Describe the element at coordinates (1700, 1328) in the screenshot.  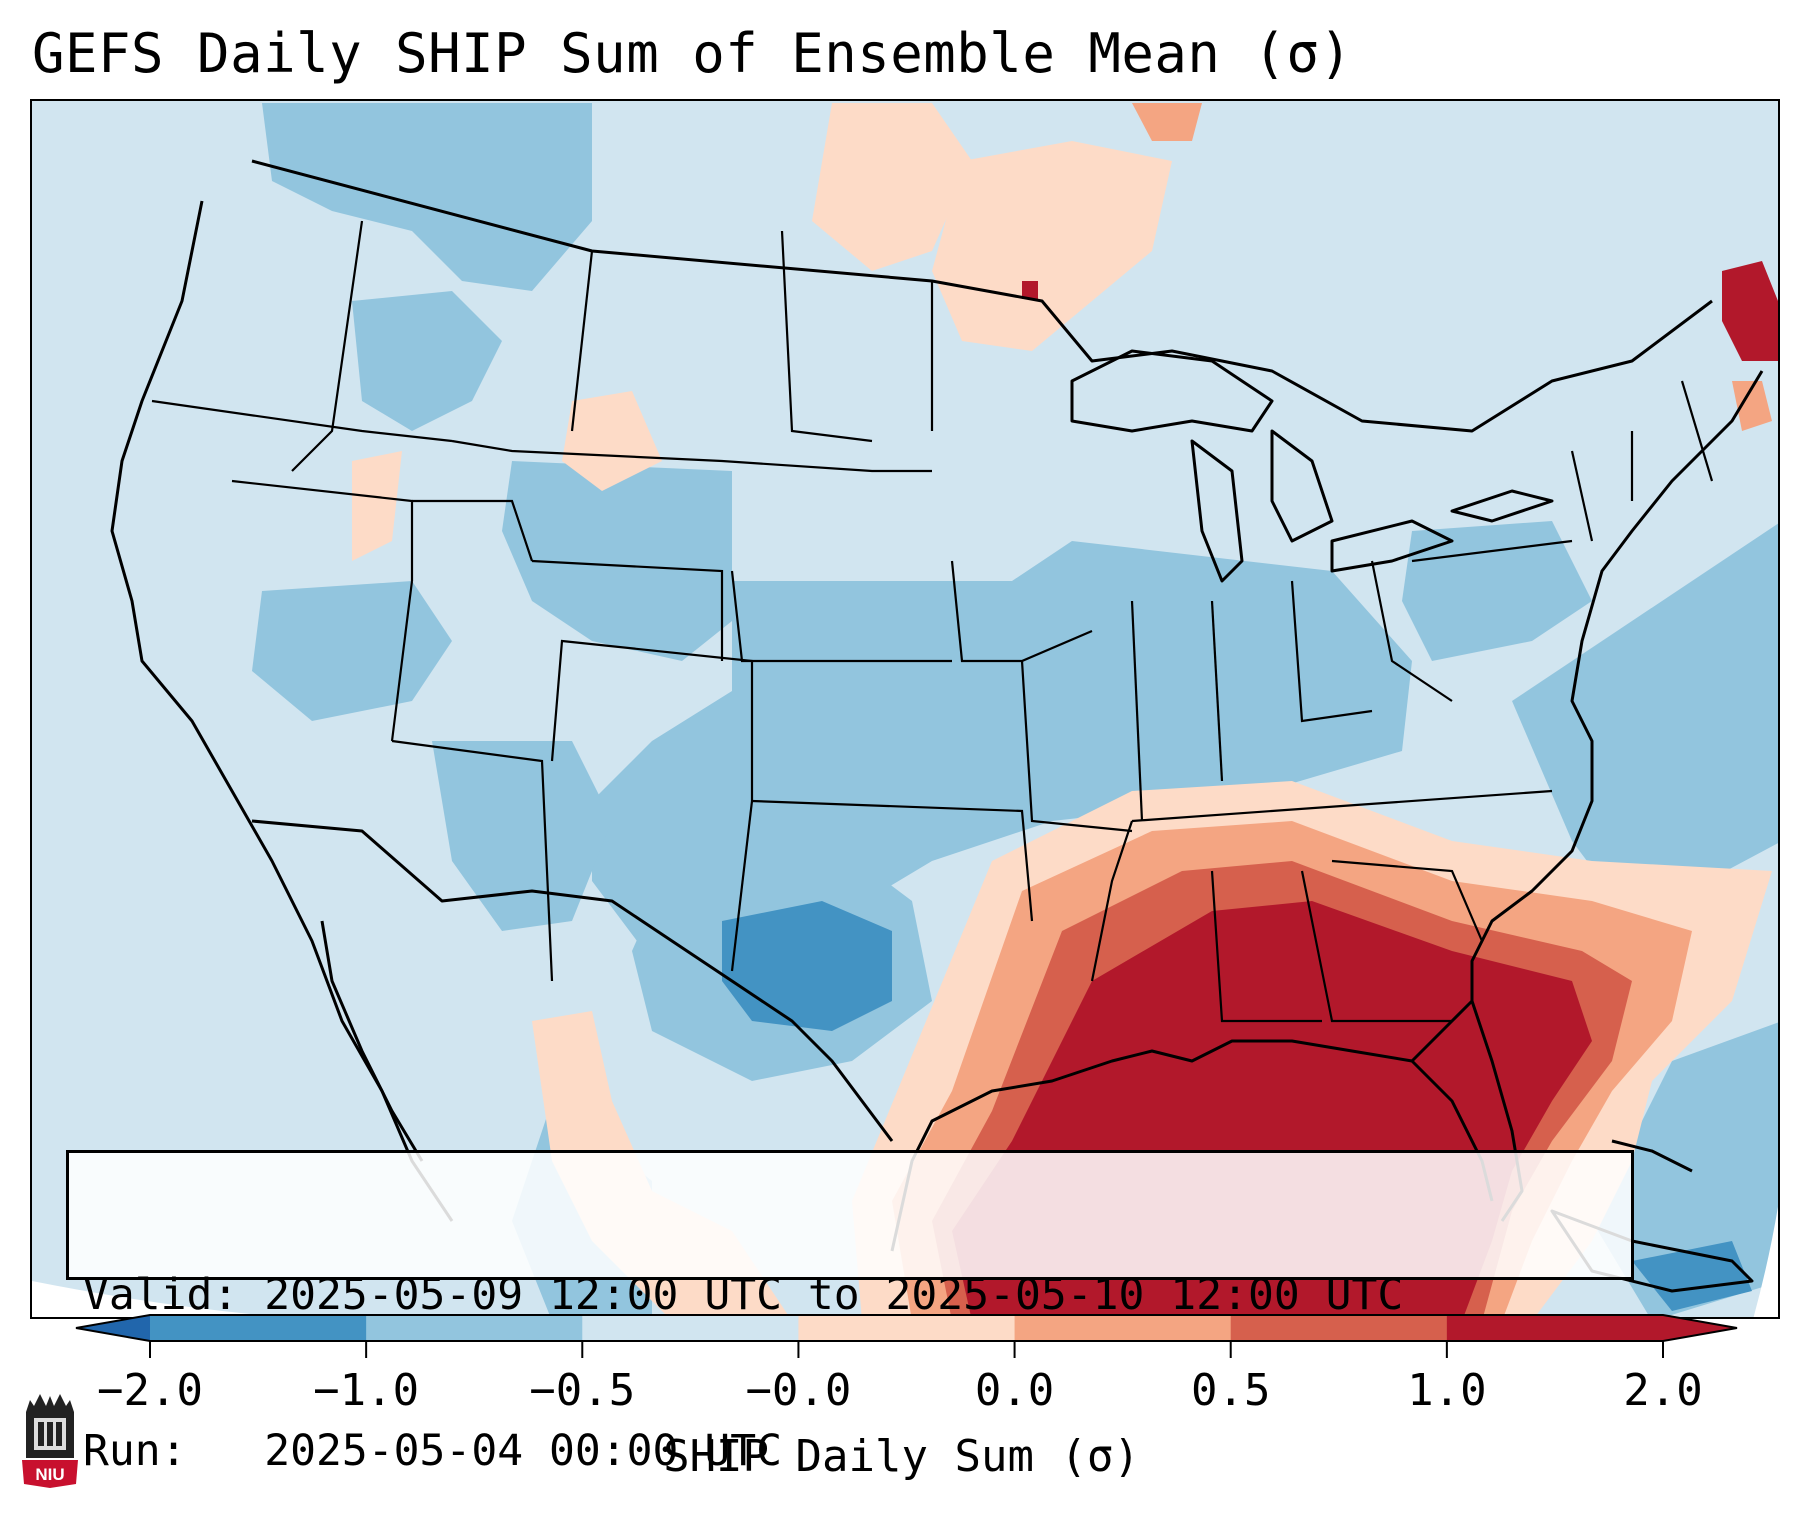
I see `colorbar-extend-high` at that location.